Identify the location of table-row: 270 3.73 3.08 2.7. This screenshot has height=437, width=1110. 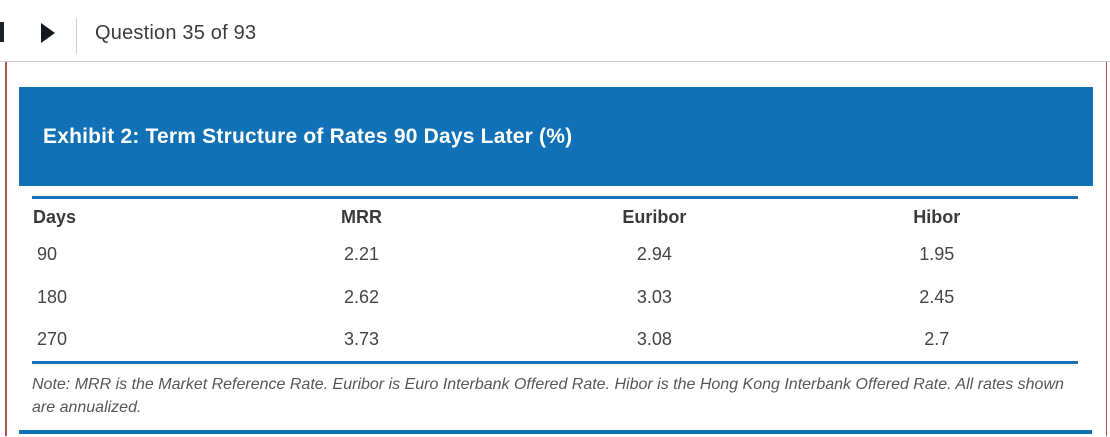
(555, 340).